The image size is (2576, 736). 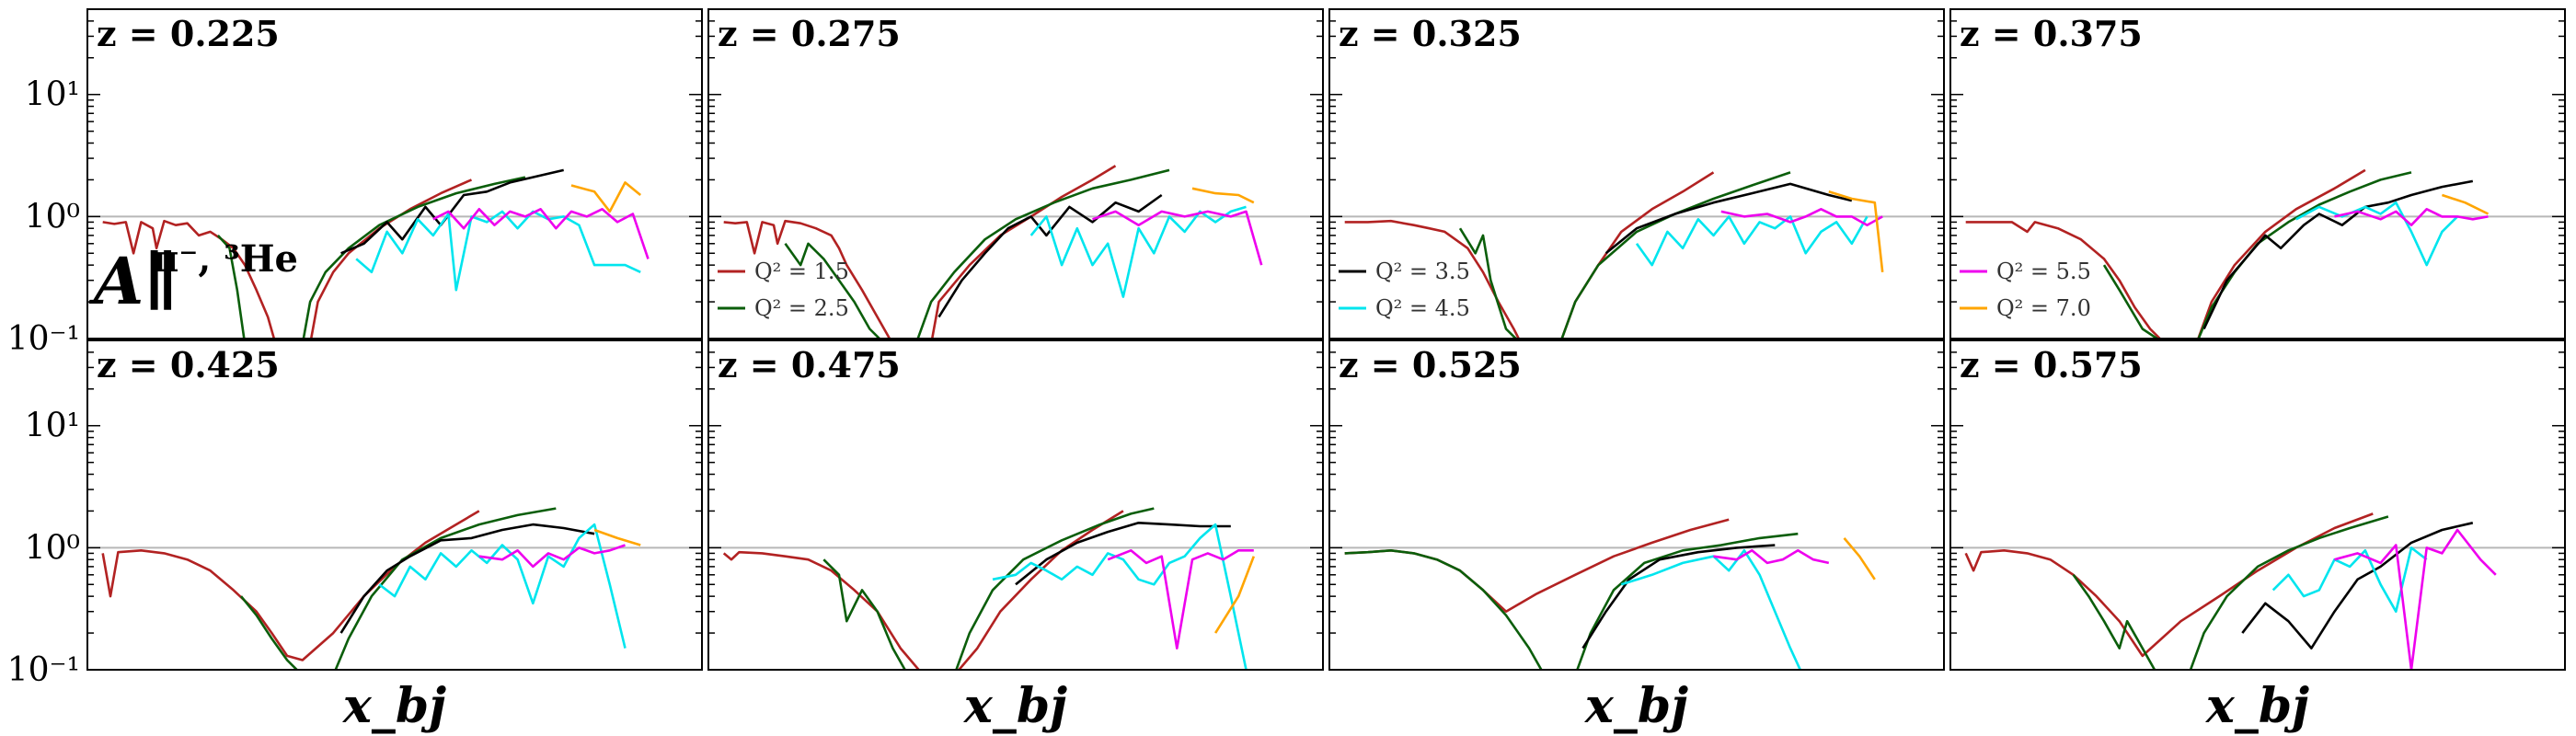 I want to click on panel-z-label: z = 0.575, so click(x=2051, y=364).